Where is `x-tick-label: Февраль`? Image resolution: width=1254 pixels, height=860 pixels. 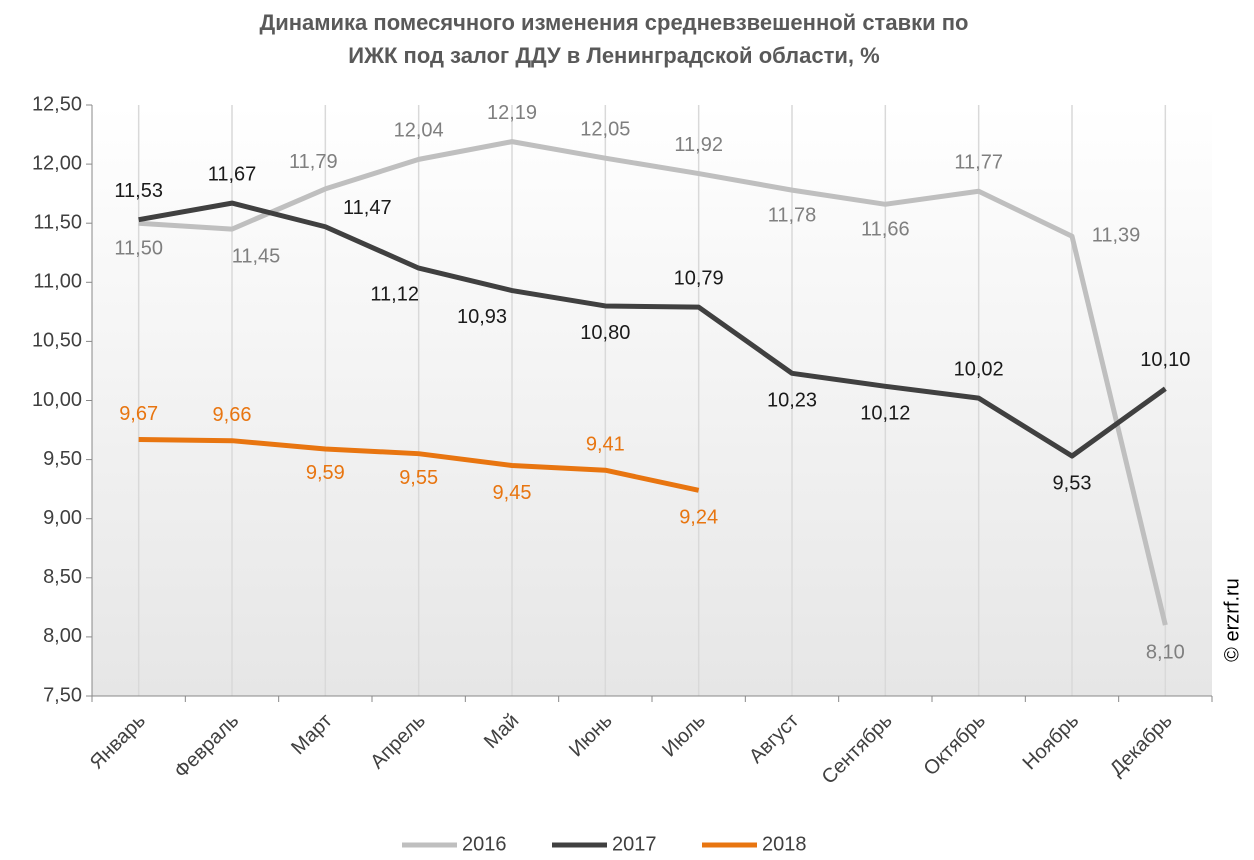
x-tick-label: Февраль is located at coordinates (206, 746).